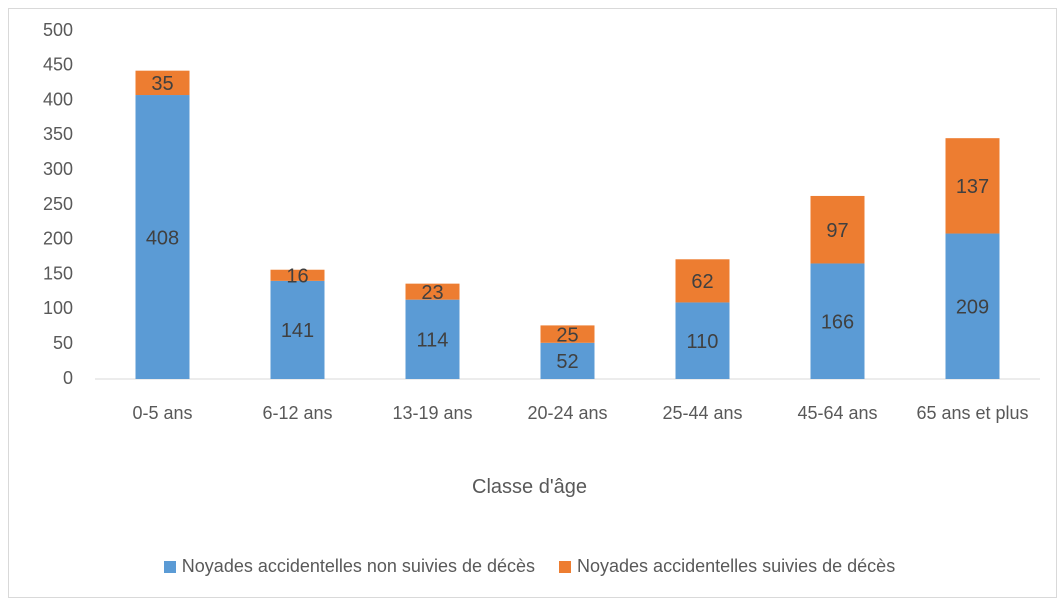  I want to click on y-tick-label: 100, so click(58, 308).